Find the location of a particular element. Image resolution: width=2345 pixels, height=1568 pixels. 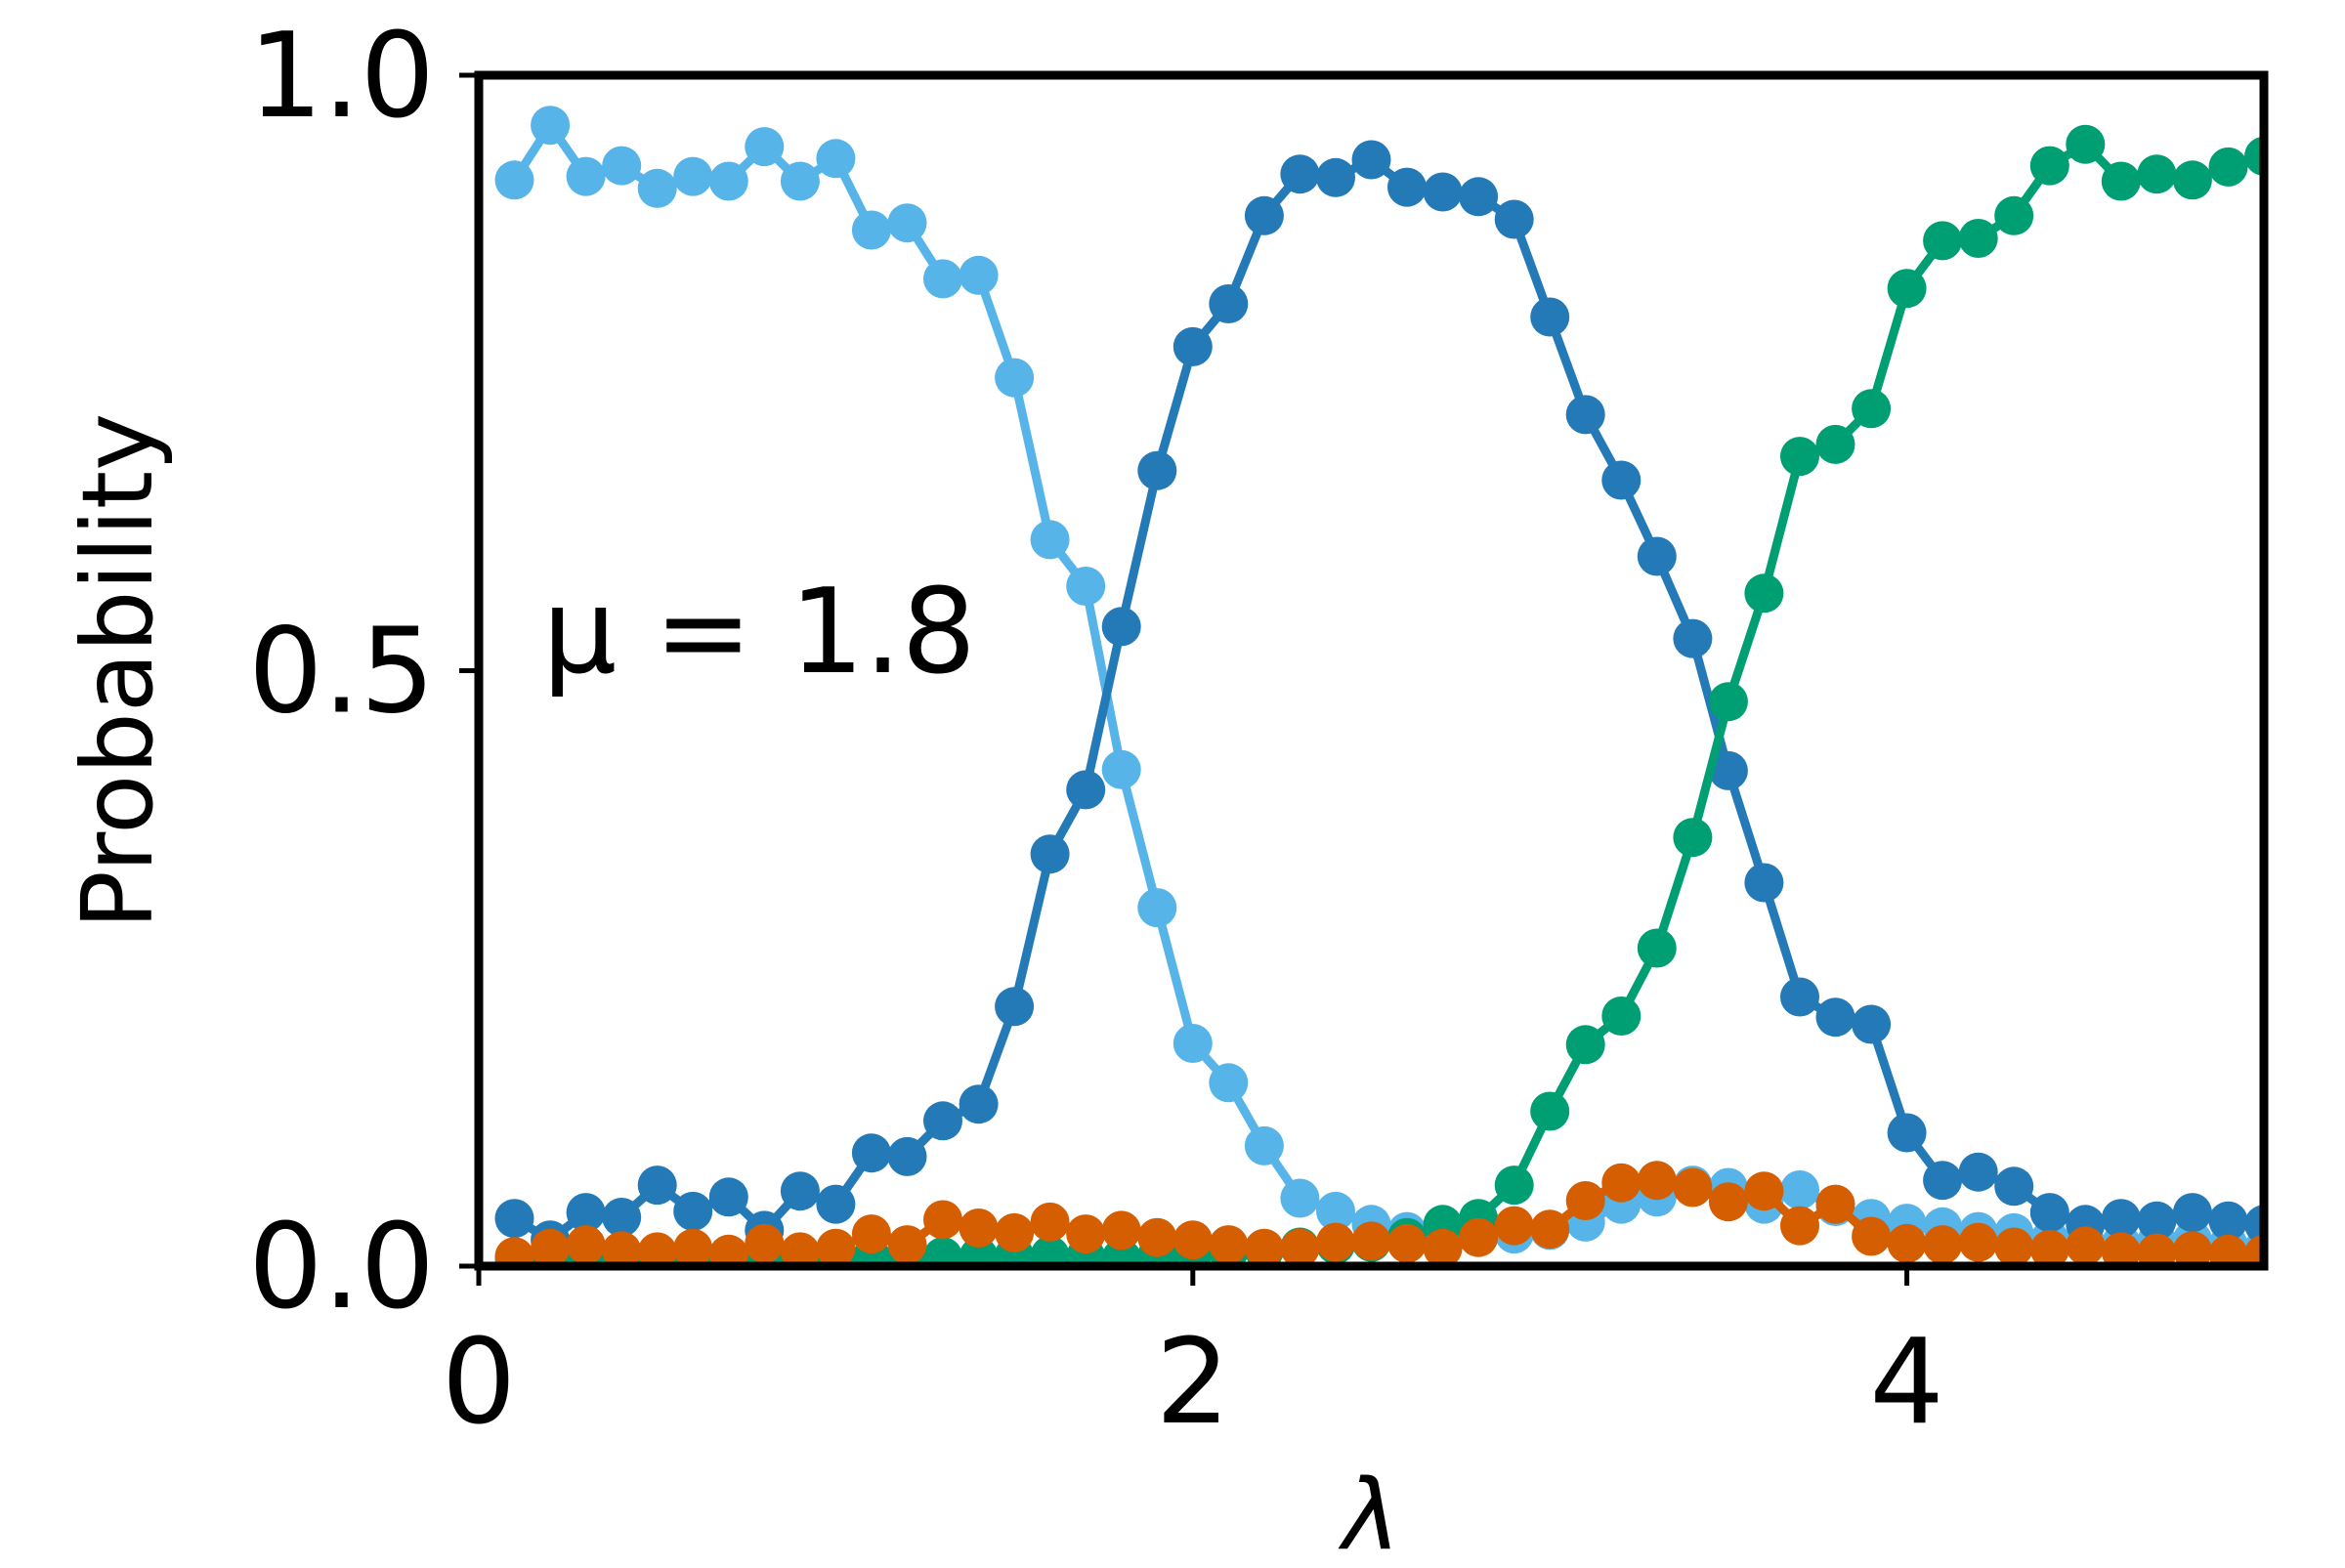

x-tick-label: 2 is located at coordinates (1193, 1383).